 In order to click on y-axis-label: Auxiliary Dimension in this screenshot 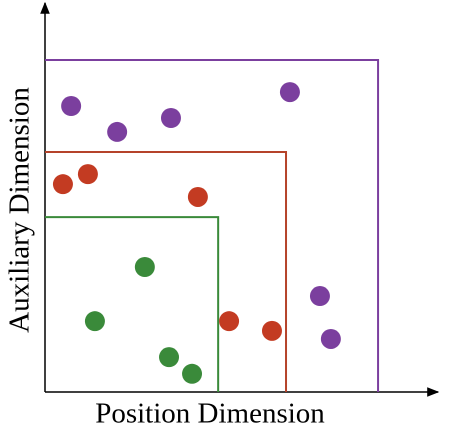, I will do `click(20, 210)`.